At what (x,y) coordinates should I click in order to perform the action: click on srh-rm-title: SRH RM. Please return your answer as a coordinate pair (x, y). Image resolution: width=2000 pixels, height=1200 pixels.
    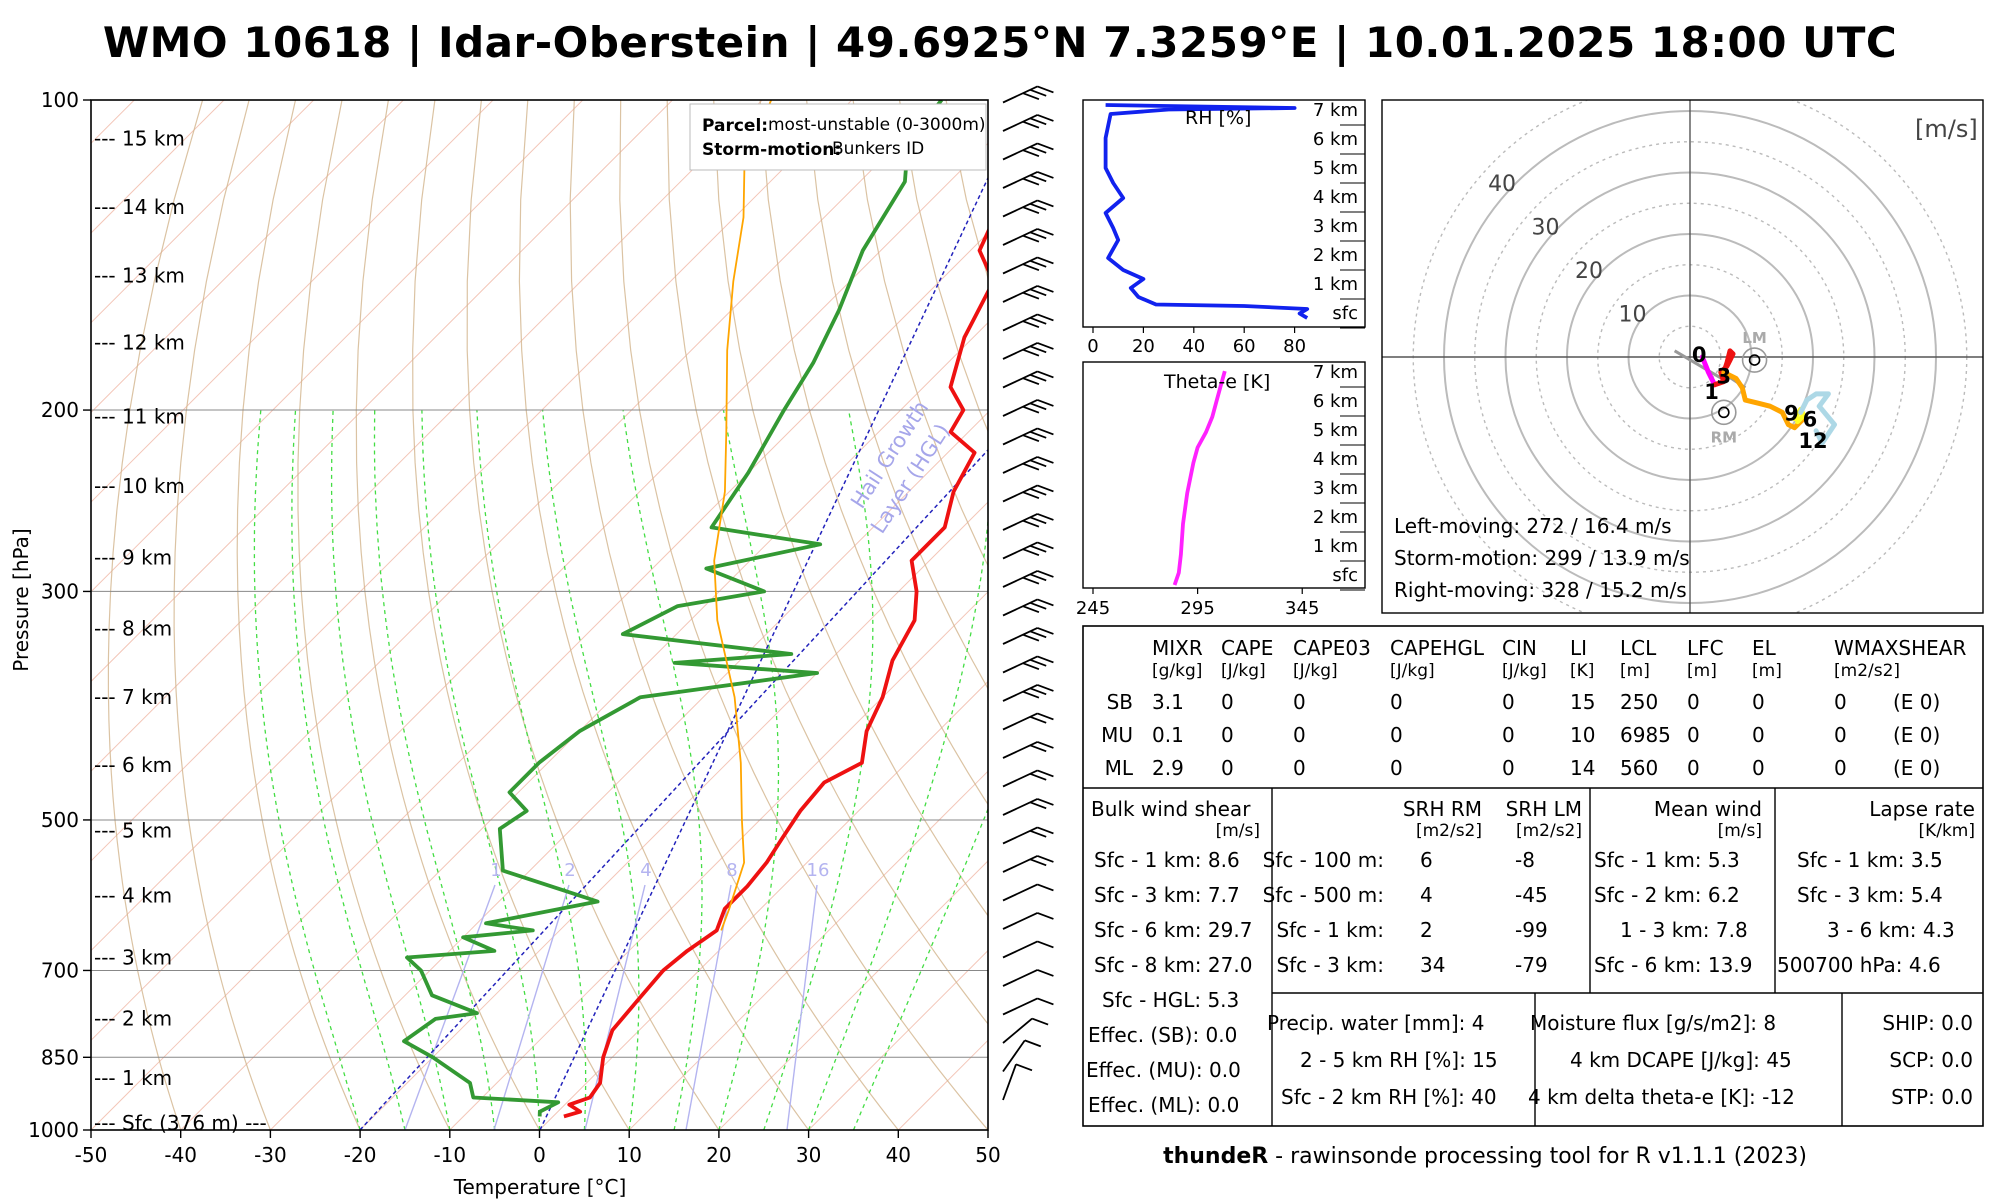
    Looking at the image, I should click on (1442, 809).